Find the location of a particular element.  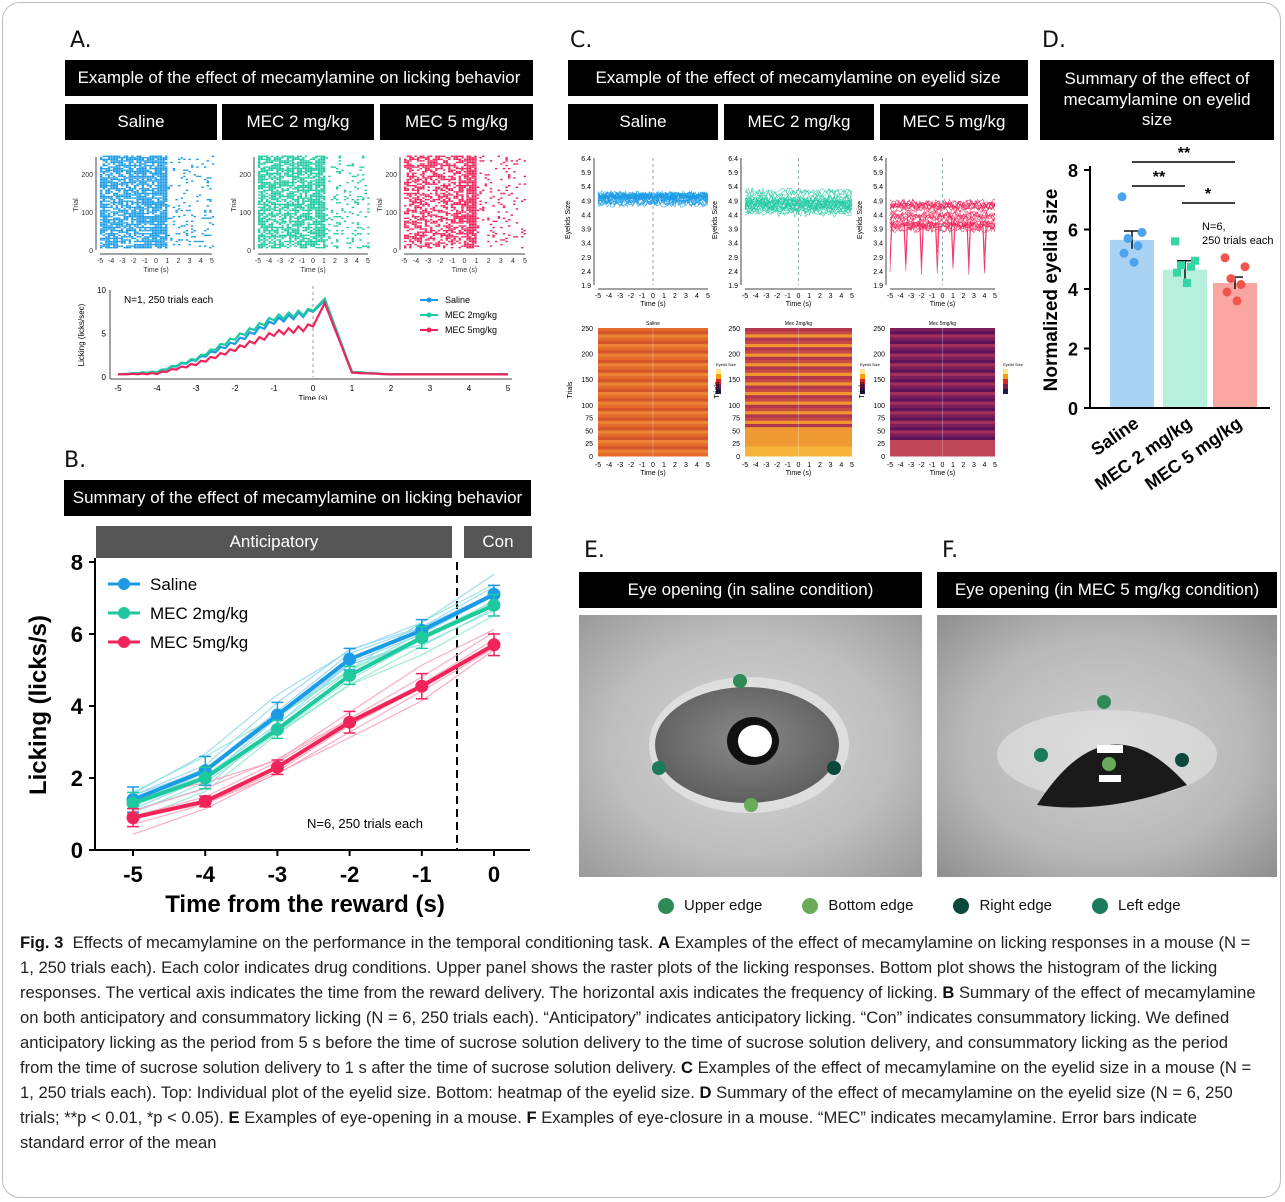

b-point is located at coordinates (422, 686).